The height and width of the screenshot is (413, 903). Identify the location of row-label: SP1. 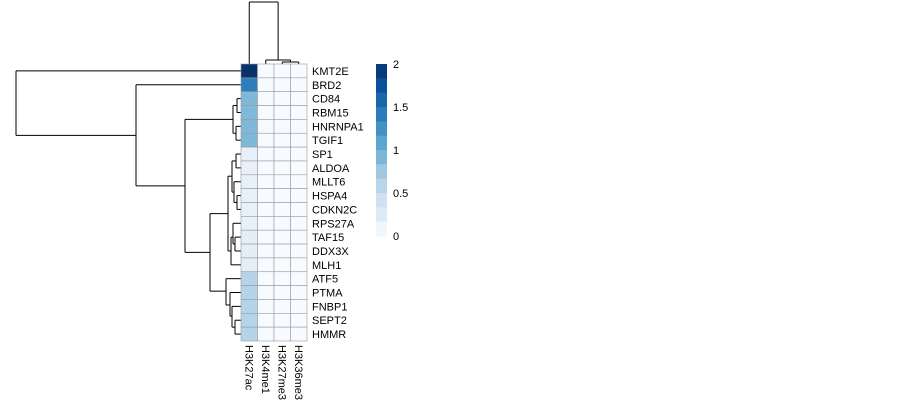
(322, 155).